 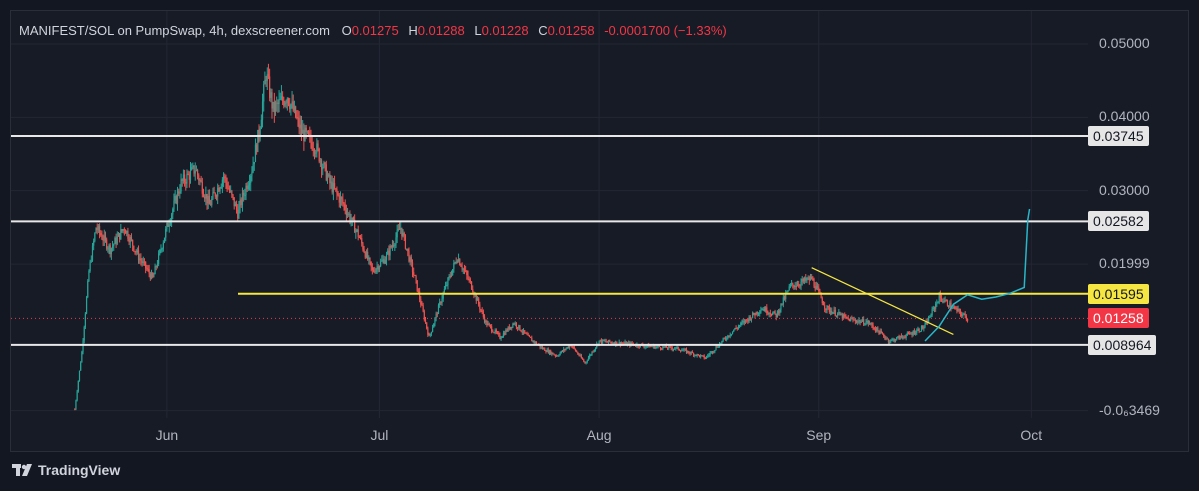 I want to click on low-value: 0.01228, so click(x=505, y=30).